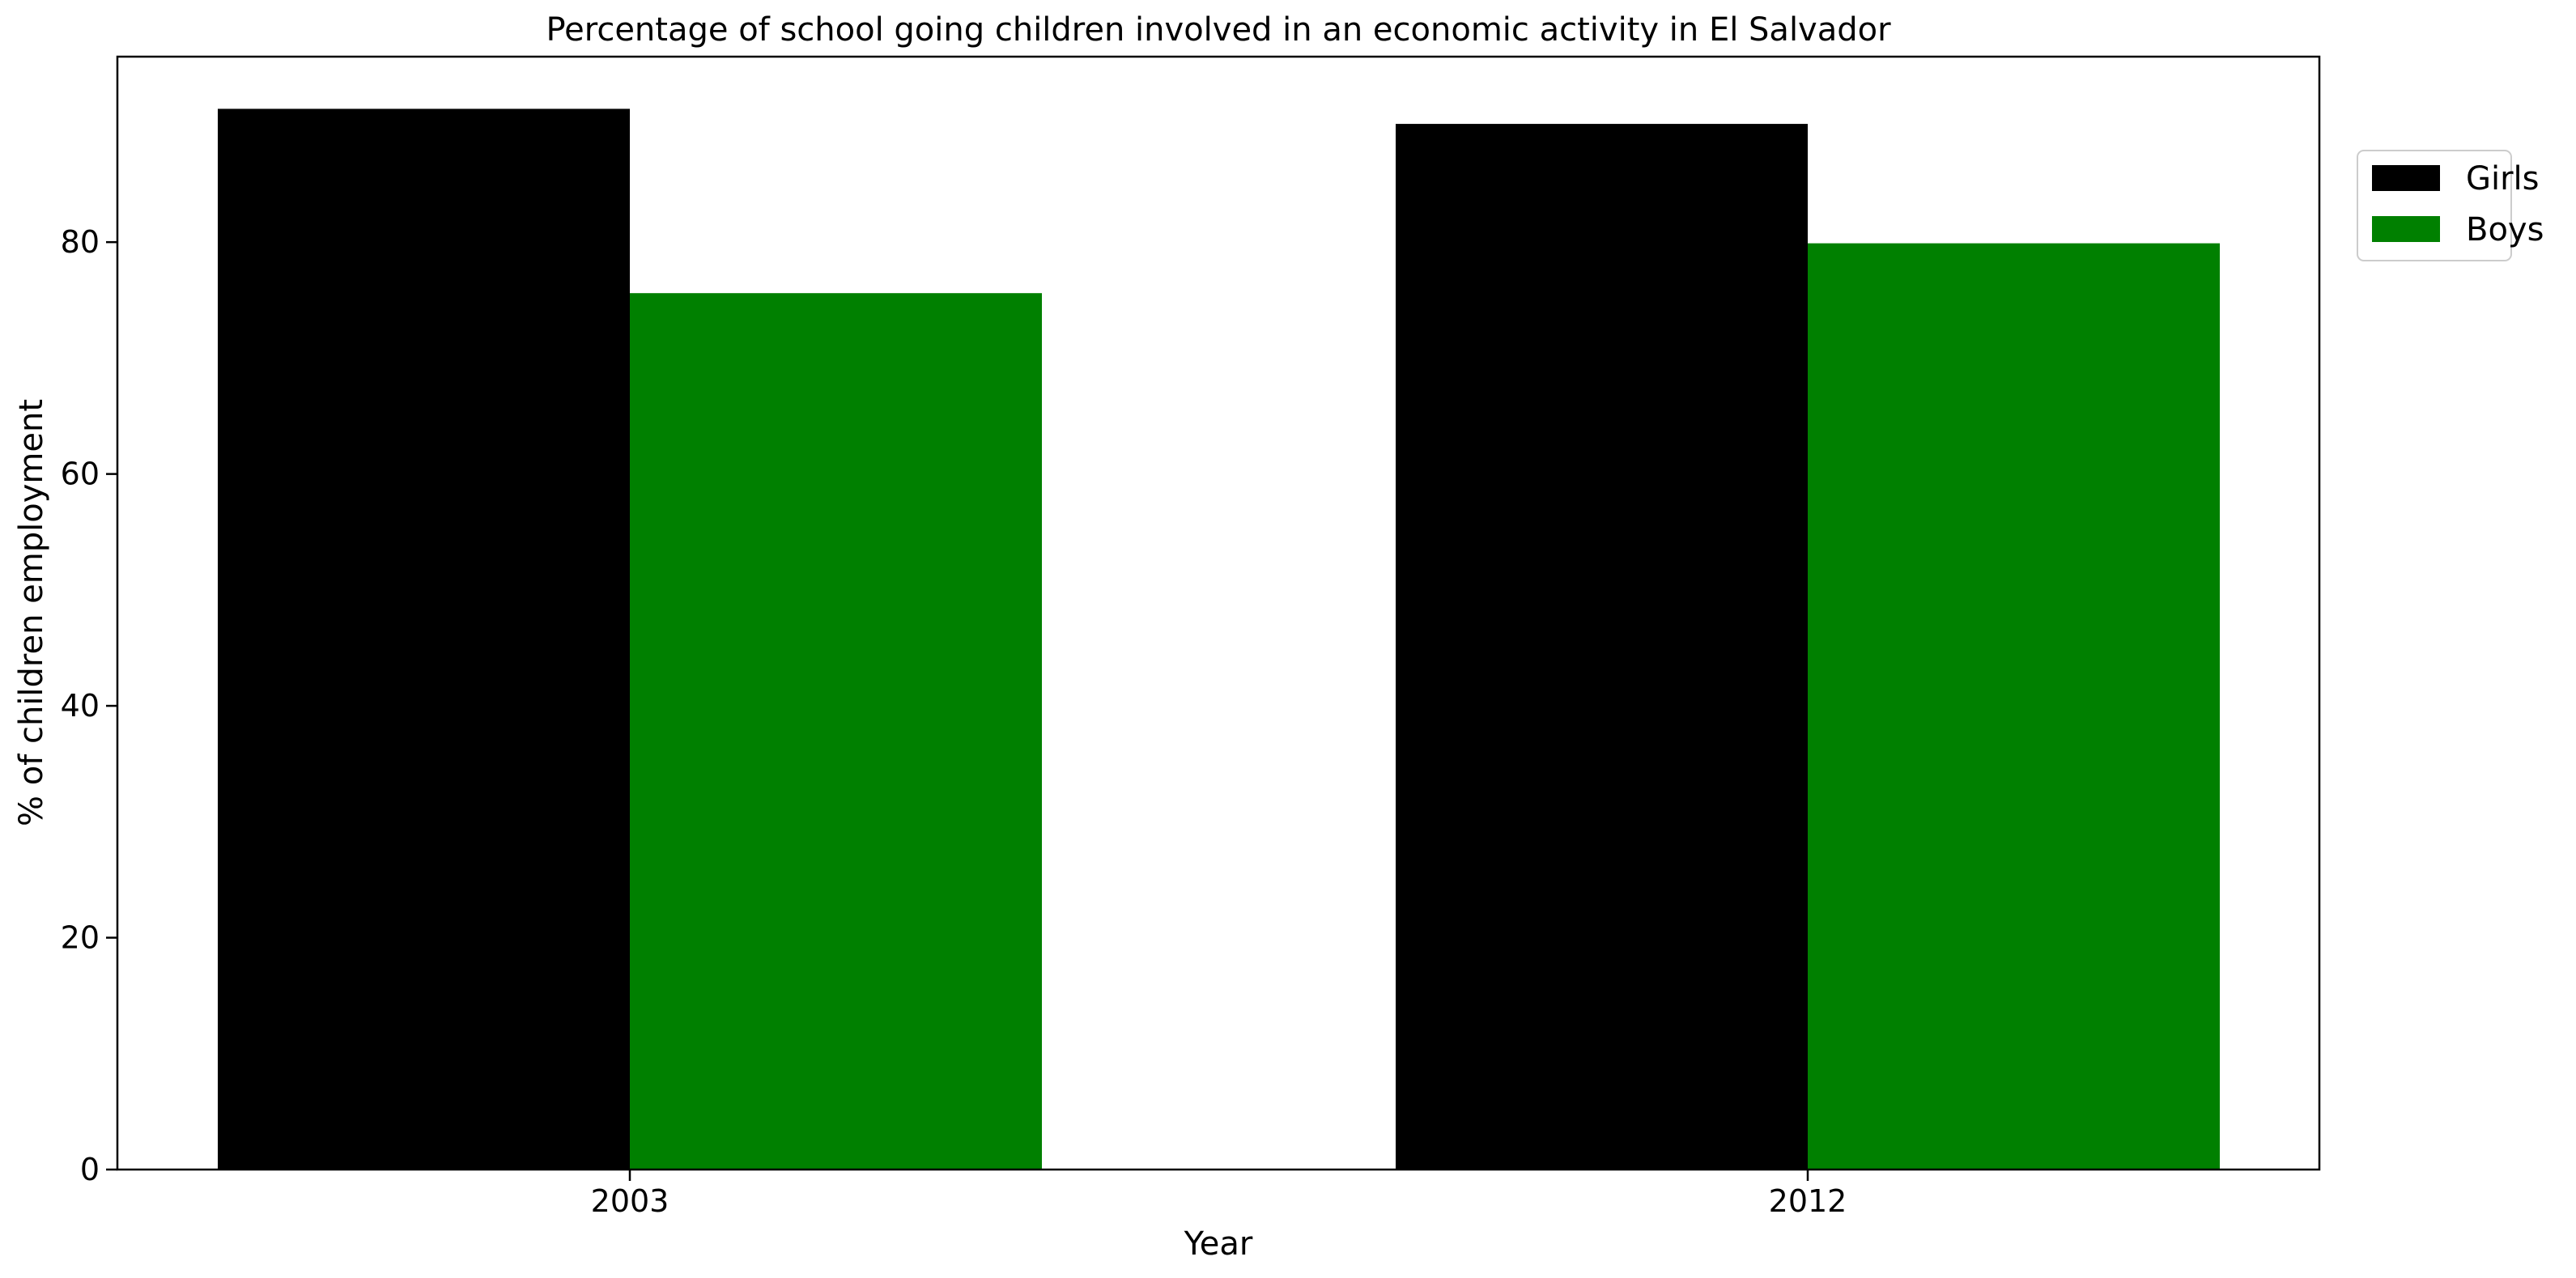 The image size is (2576, 1278). Describe the element at coordinates (2505, 229) in the screenshot. I see `legend-label-boys: Boys` at that location.